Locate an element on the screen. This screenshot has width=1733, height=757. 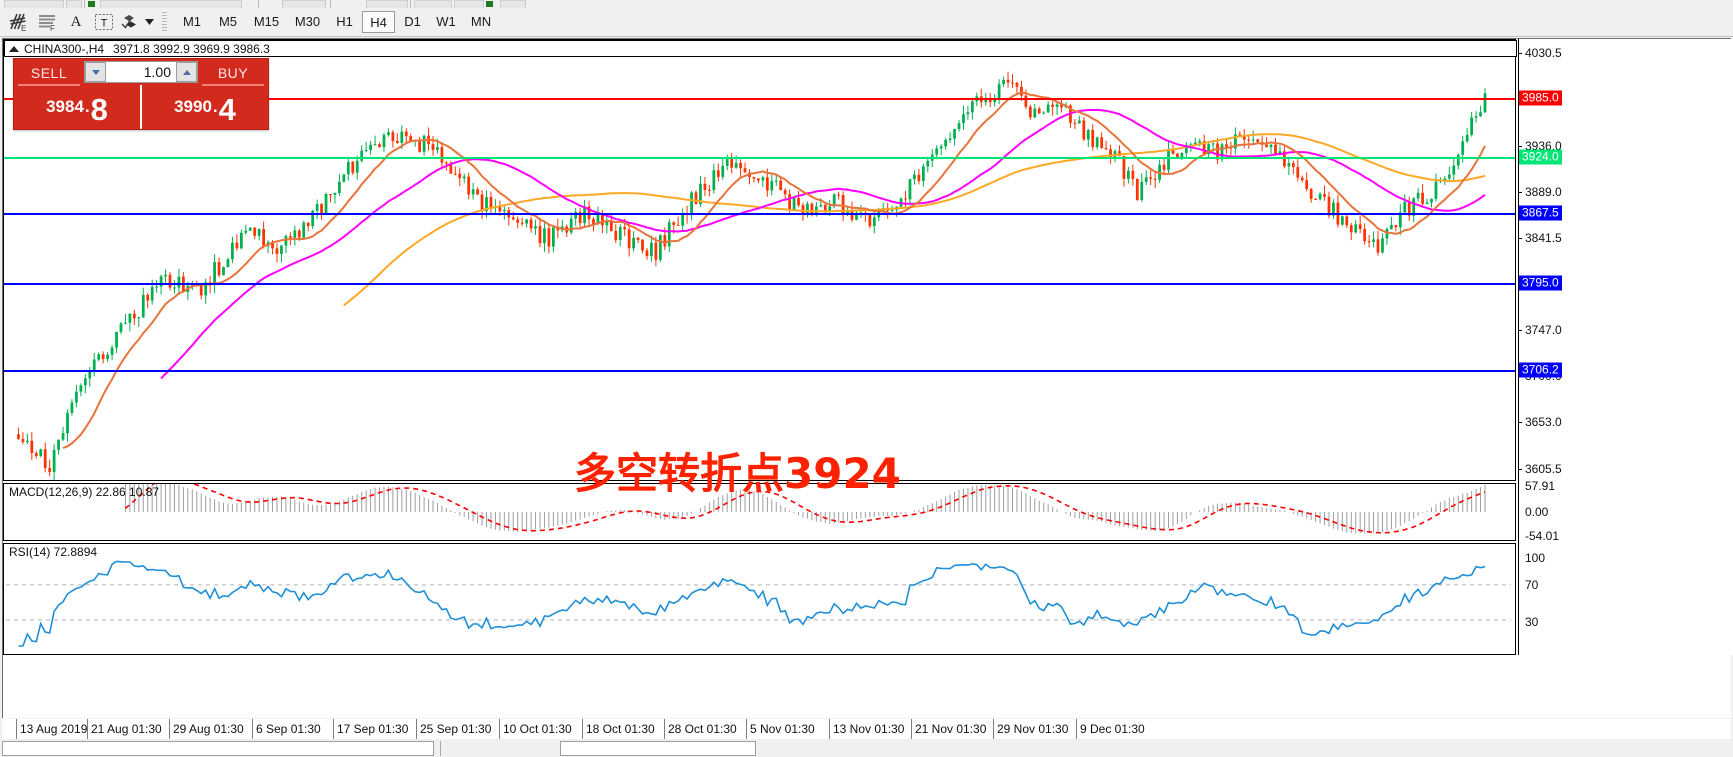
timeframe-m5: M5 is located at coordinates (228, 21).